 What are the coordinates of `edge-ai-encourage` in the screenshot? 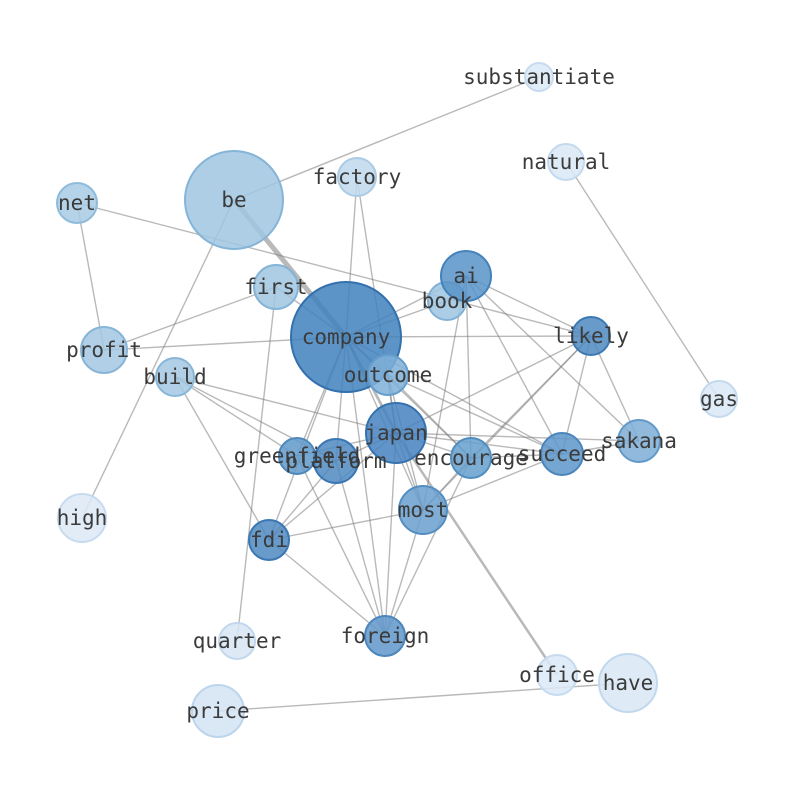 It's located at (468, 367).